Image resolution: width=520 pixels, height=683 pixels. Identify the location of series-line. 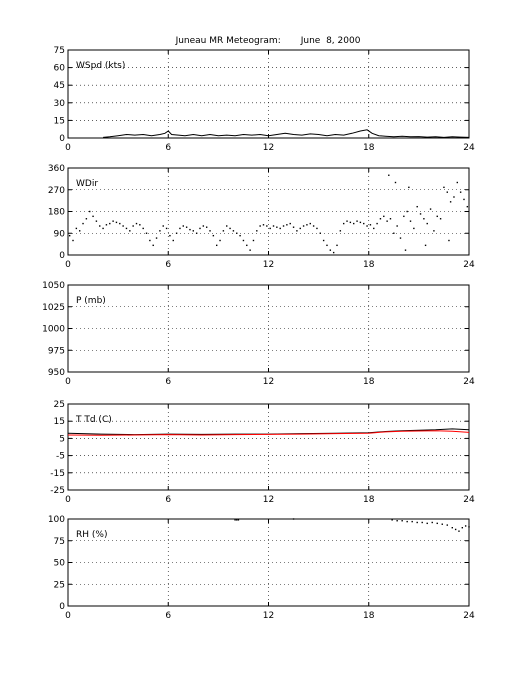
(286, 133).